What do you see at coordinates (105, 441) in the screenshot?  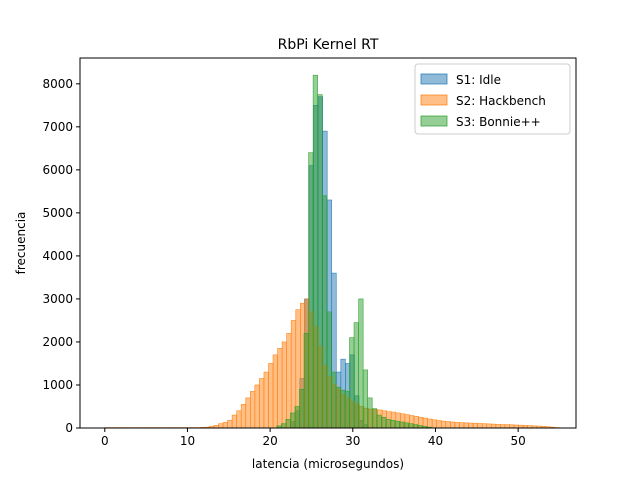 I see `x-tick-label: 0` at bounding box center [105, 441].